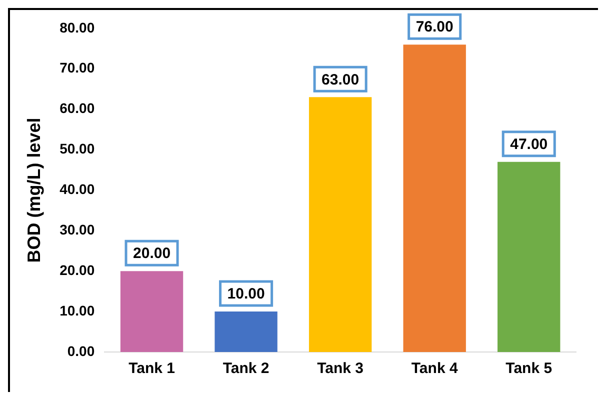  I want to click on y-axis-title: BOD (mg/L) level, so click(34, 190).